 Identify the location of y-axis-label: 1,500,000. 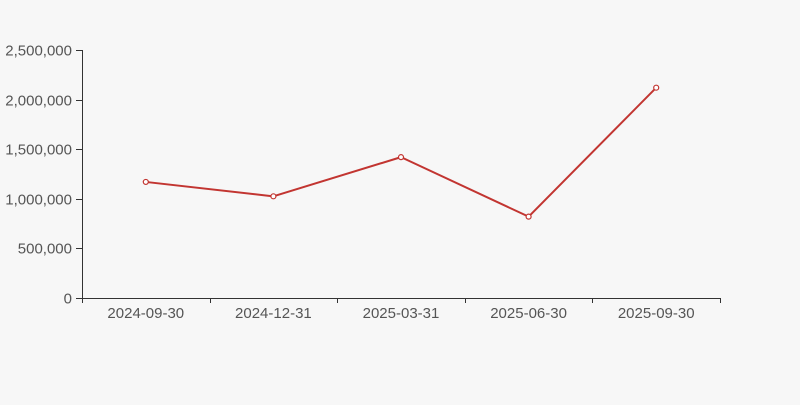
(38, 150).